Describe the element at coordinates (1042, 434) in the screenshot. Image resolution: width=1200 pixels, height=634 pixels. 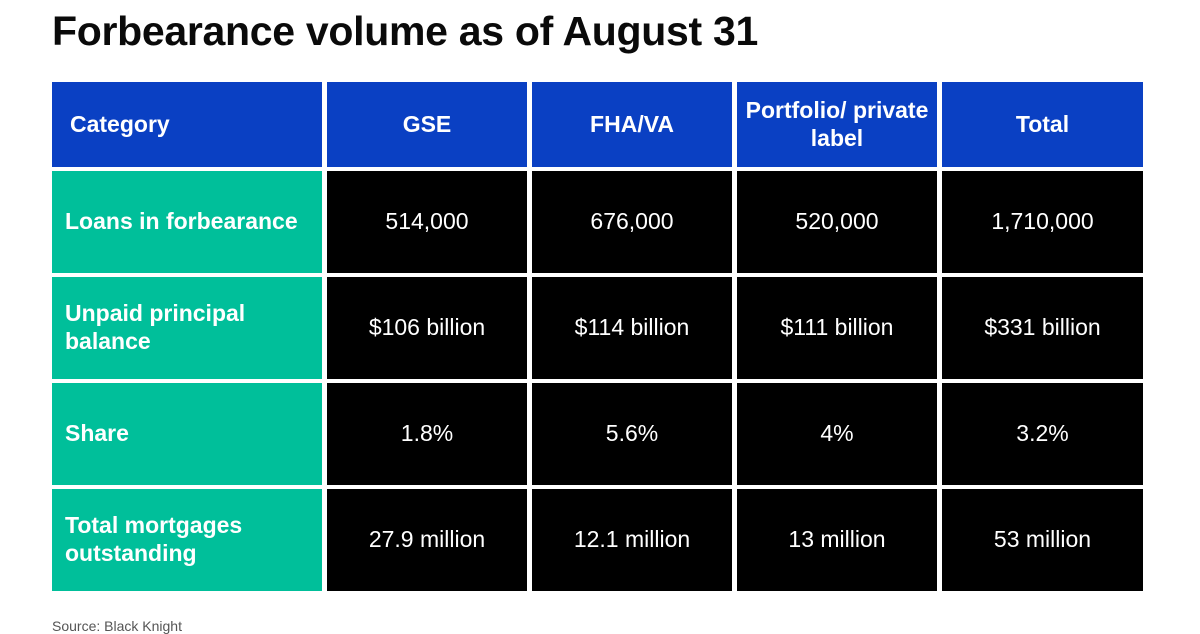
I see `cell-share-total: 3.2%` at that location.